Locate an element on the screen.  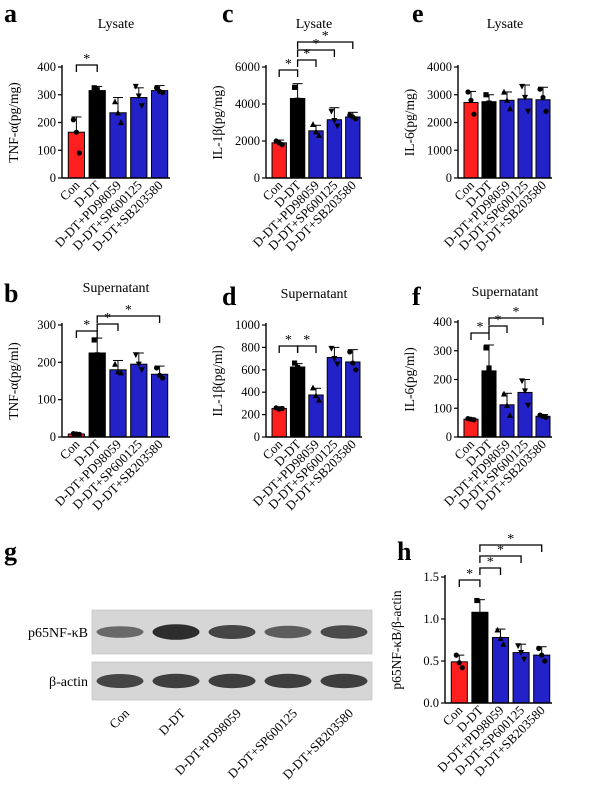
sig-star-c-2: * is located at coordinates (316, 44).